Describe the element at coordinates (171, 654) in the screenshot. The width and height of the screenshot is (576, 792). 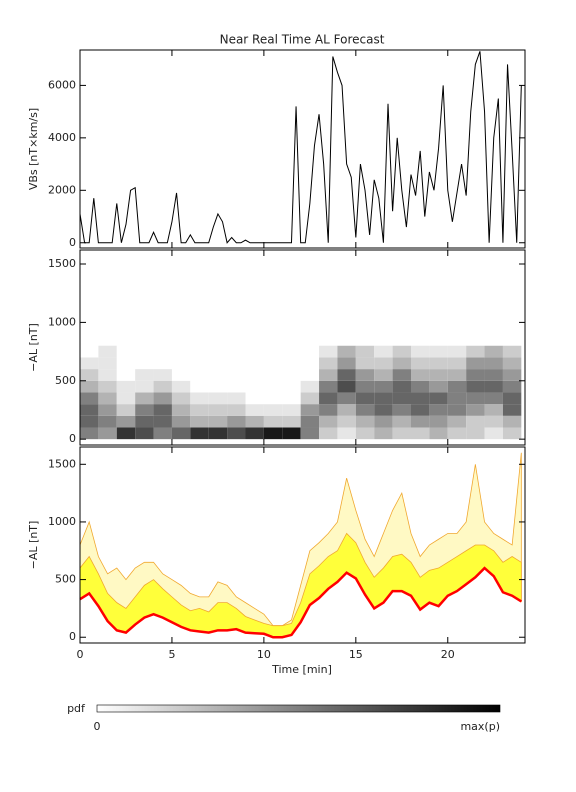
I see `x-tick-label: 5` at that location.